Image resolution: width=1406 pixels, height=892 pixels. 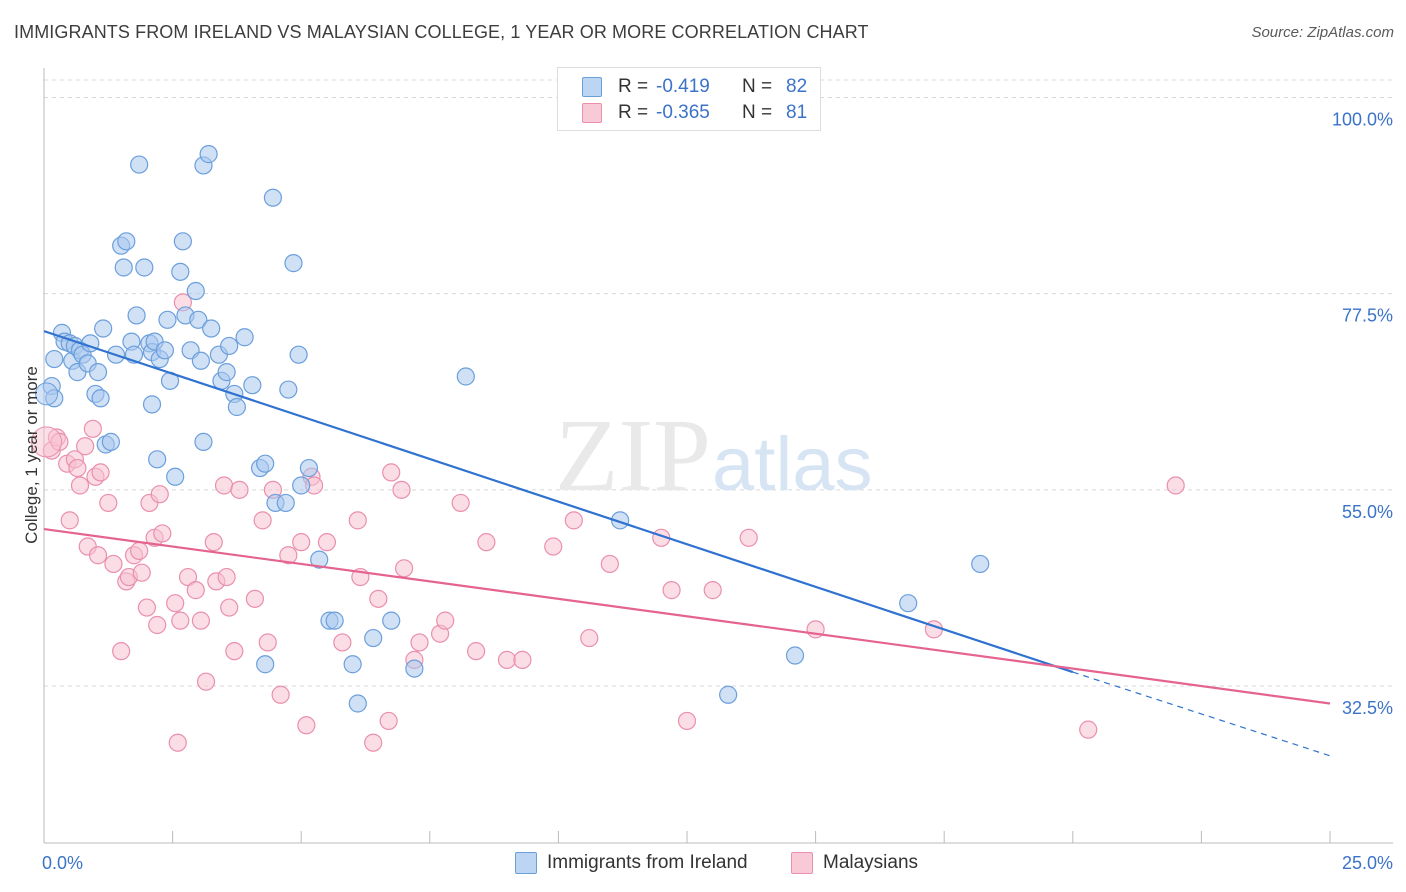 I want to click on y-tick-label: 32.5%, so click(x=1367, y=708).